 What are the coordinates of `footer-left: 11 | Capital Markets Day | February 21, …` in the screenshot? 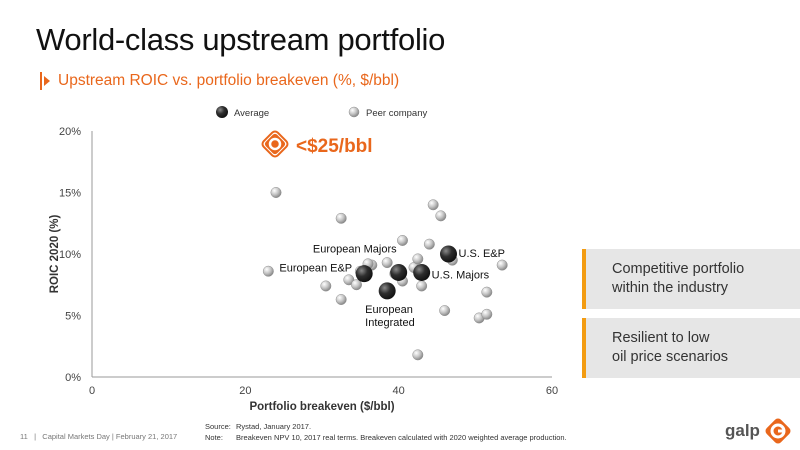 It's located at (98, 436).